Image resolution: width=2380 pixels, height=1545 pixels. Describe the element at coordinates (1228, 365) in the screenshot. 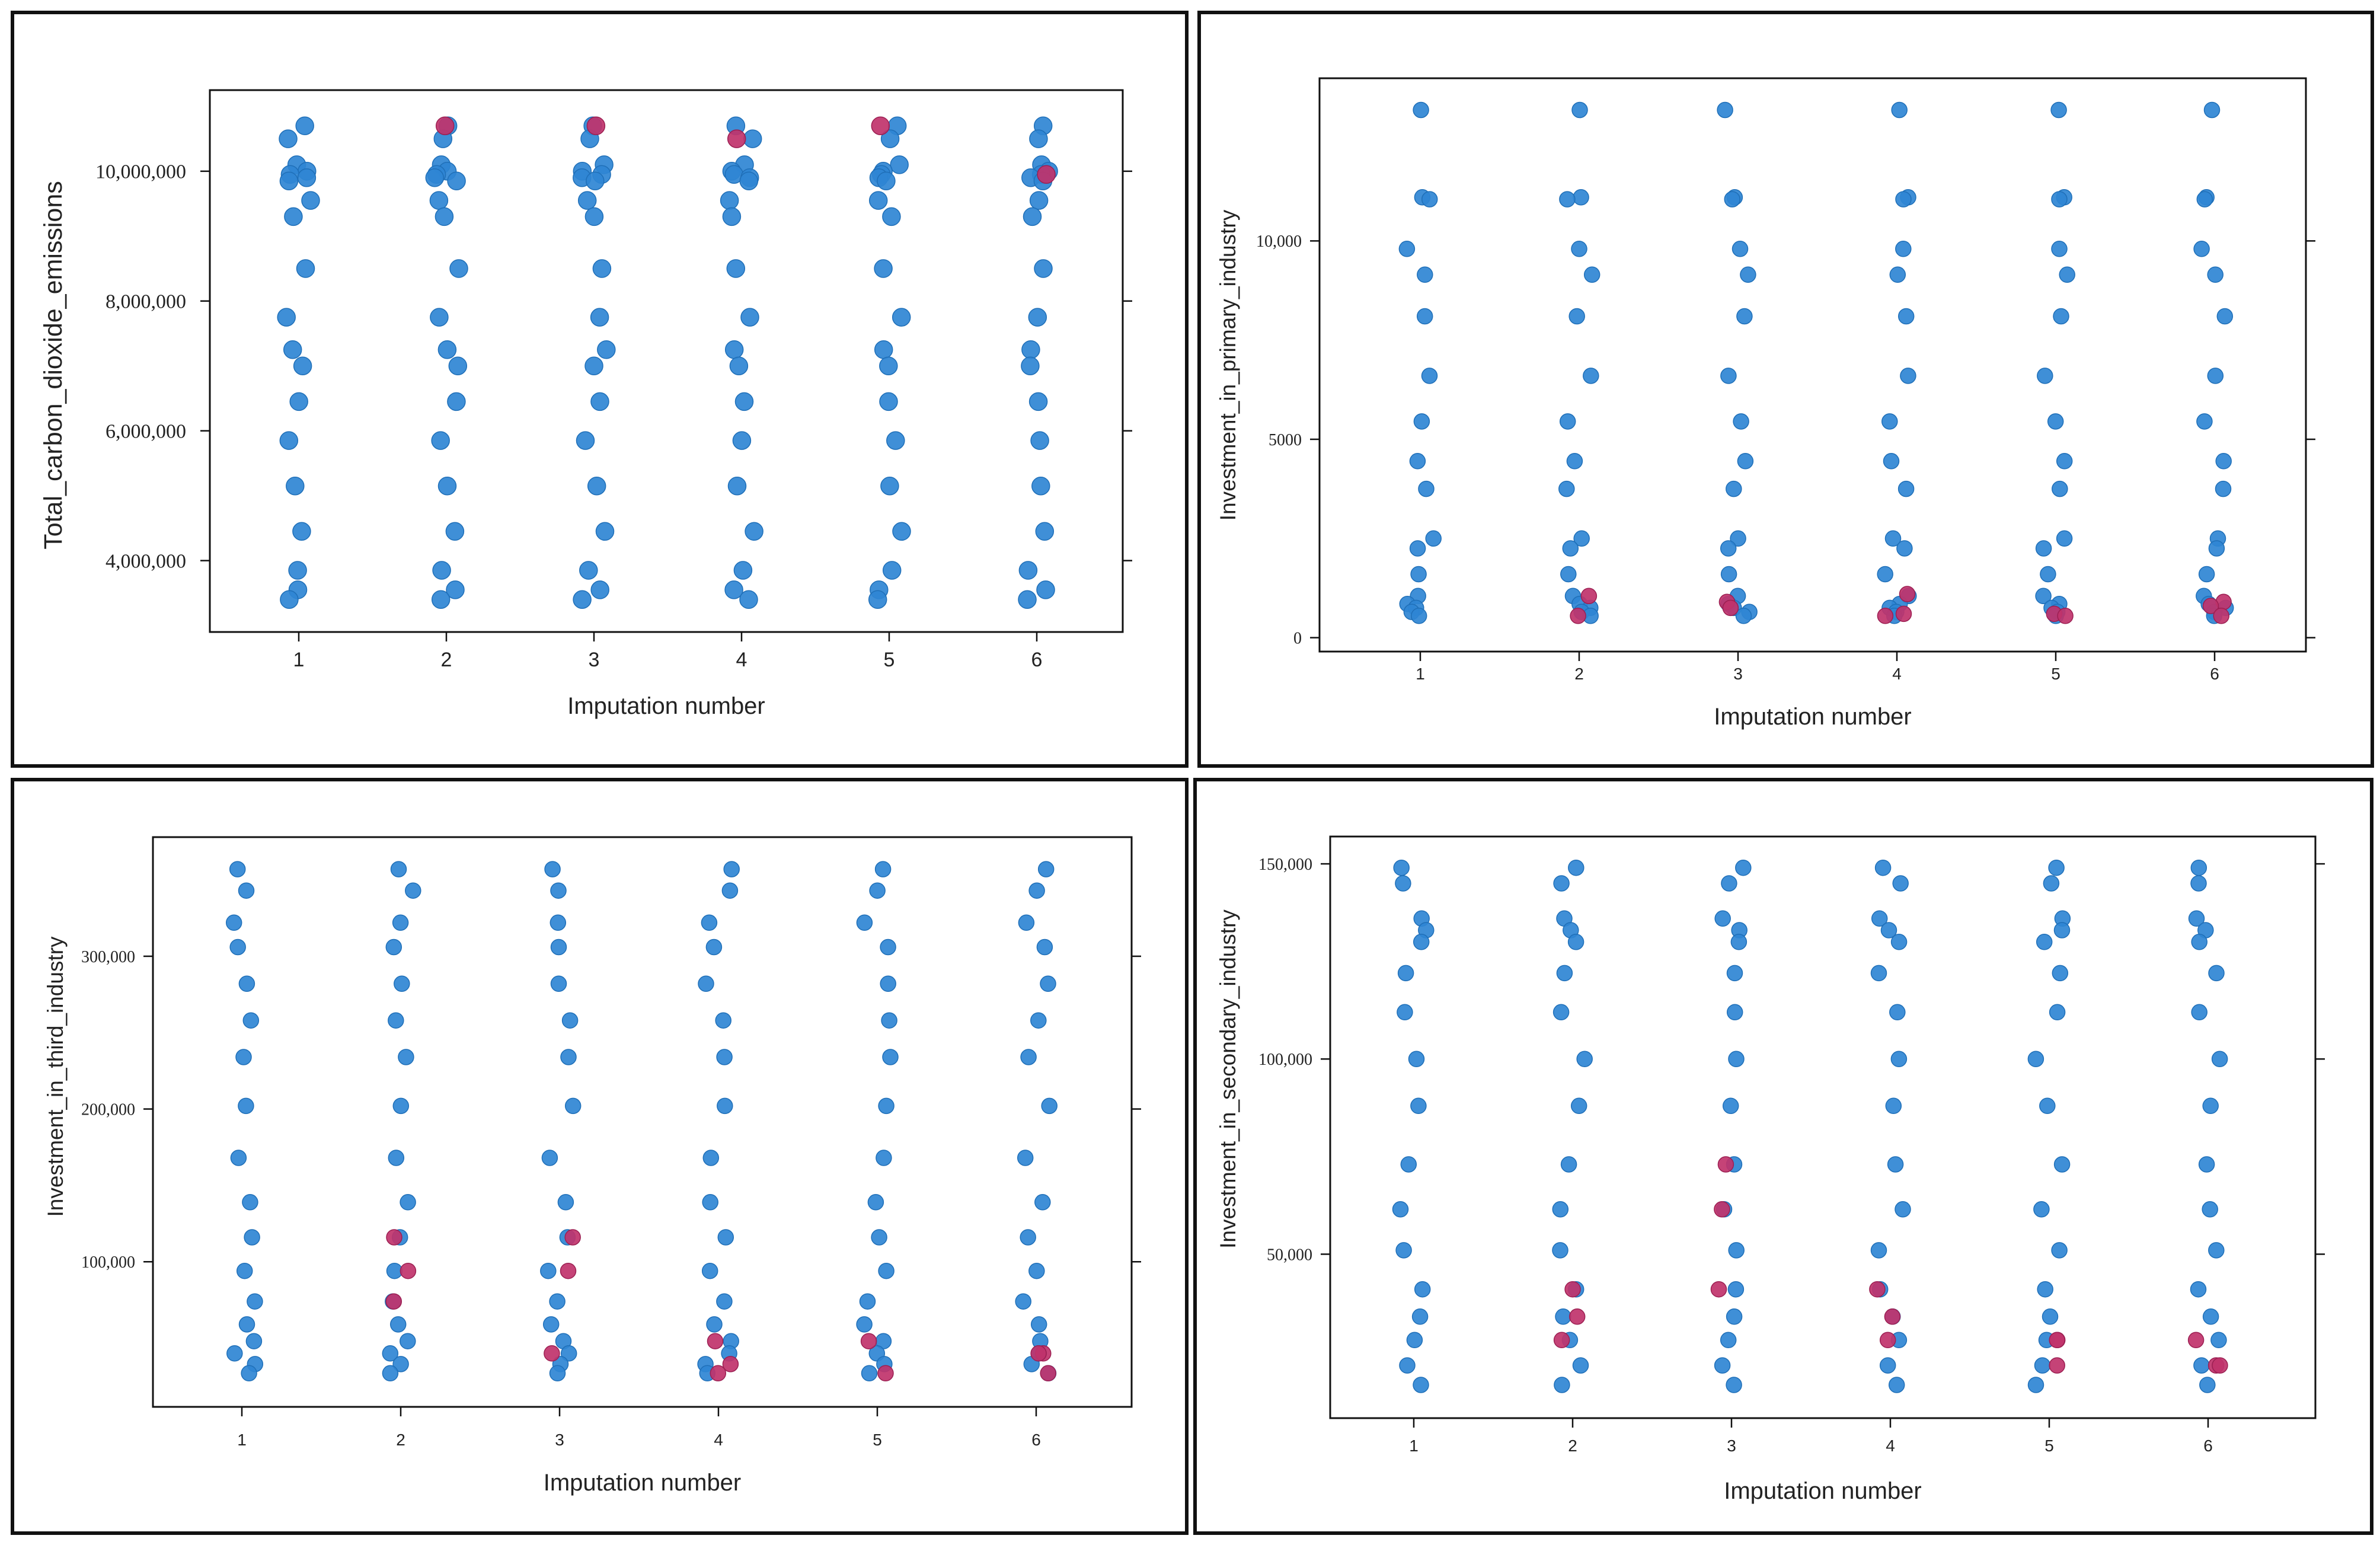

I see `y-axis-label: Investment_in_primary_industry` at that location.